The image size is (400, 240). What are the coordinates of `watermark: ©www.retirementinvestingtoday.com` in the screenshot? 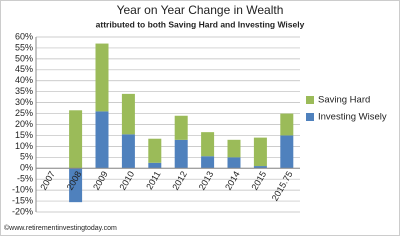 It's located at (60, 228).